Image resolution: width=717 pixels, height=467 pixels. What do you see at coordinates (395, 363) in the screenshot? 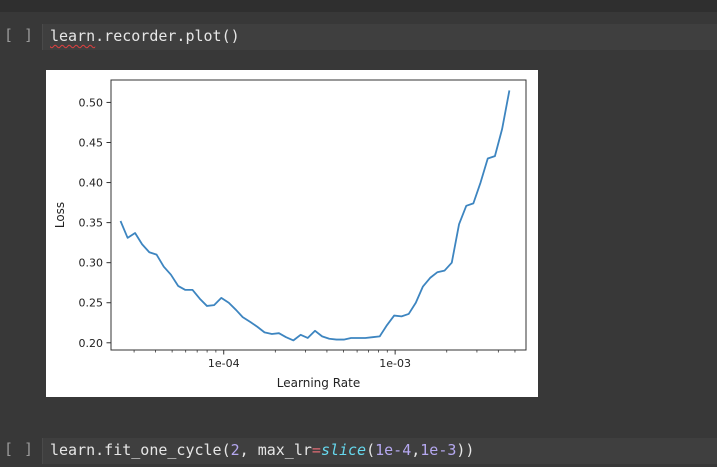
I see `x-tick-label: 1e-03` at bounding box center [395, 363].